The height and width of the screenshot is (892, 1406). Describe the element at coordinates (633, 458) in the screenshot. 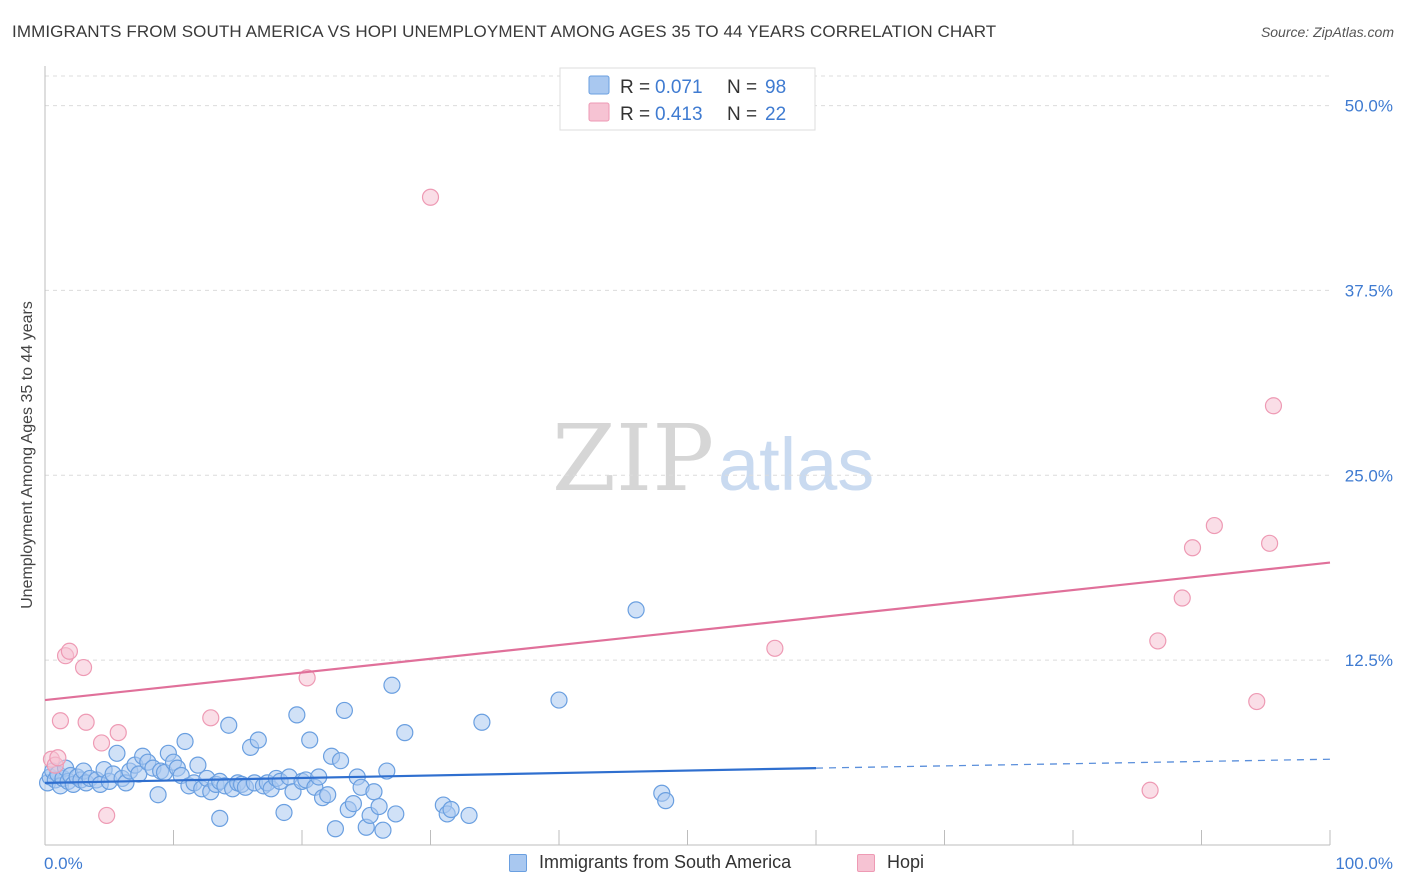

I see `watermark-zip: ZIP` at that location.